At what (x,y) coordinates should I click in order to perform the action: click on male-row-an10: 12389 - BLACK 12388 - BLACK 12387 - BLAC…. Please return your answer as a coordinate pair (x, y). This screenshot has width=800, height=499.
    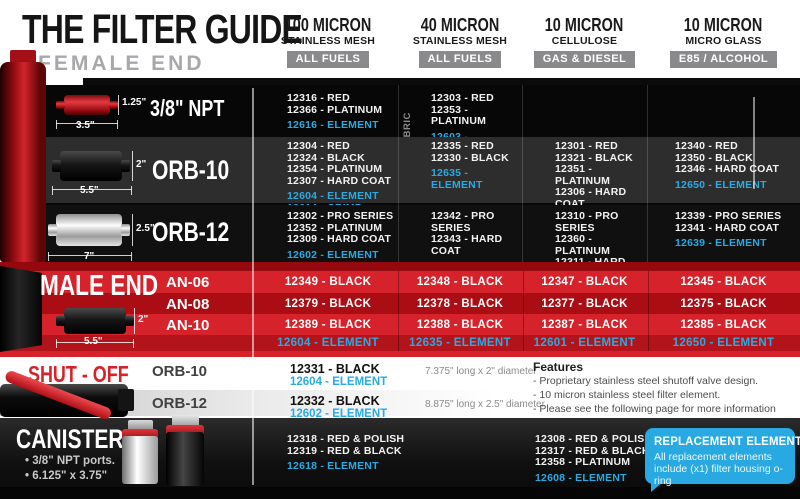
    Looking at the image, I should click on (529, 324).